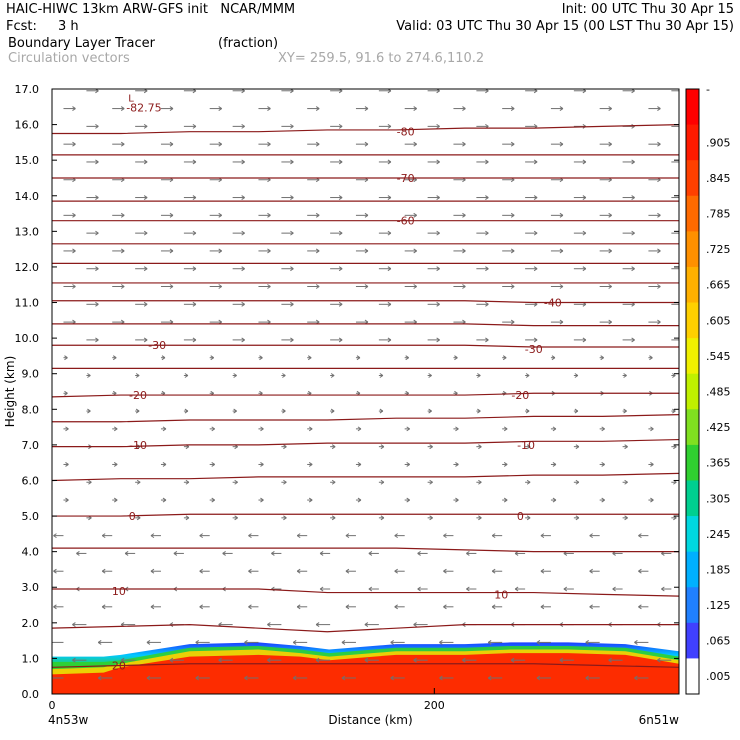 Image resolution: width=740 pixels, height=740 pixels. I want to click on field-name: Boundary Layer Tracer, so click(81, 43).